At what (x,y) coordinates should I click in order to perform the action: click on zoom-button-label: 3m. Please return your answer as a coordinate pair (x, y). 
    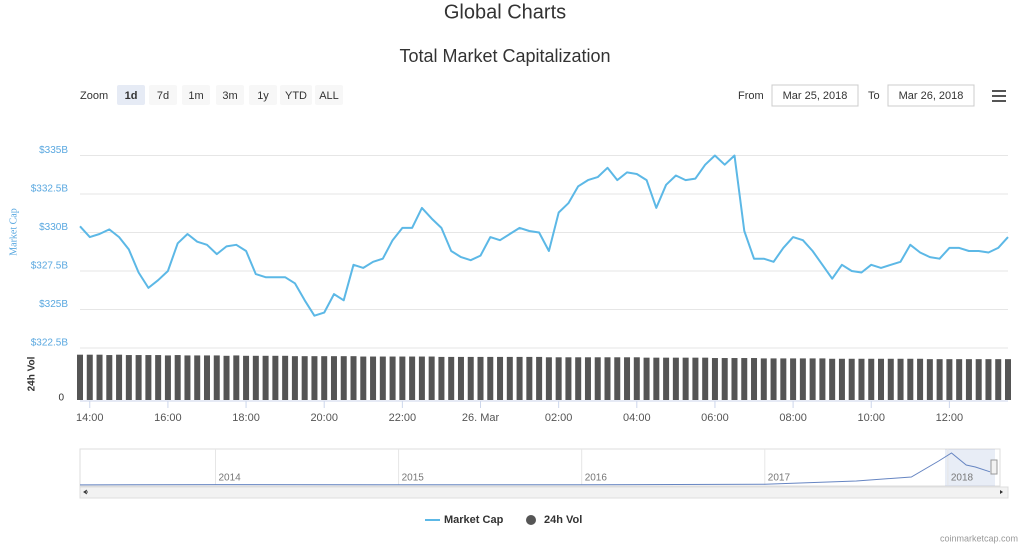
    Looking at the image, I should click on (229, 96).